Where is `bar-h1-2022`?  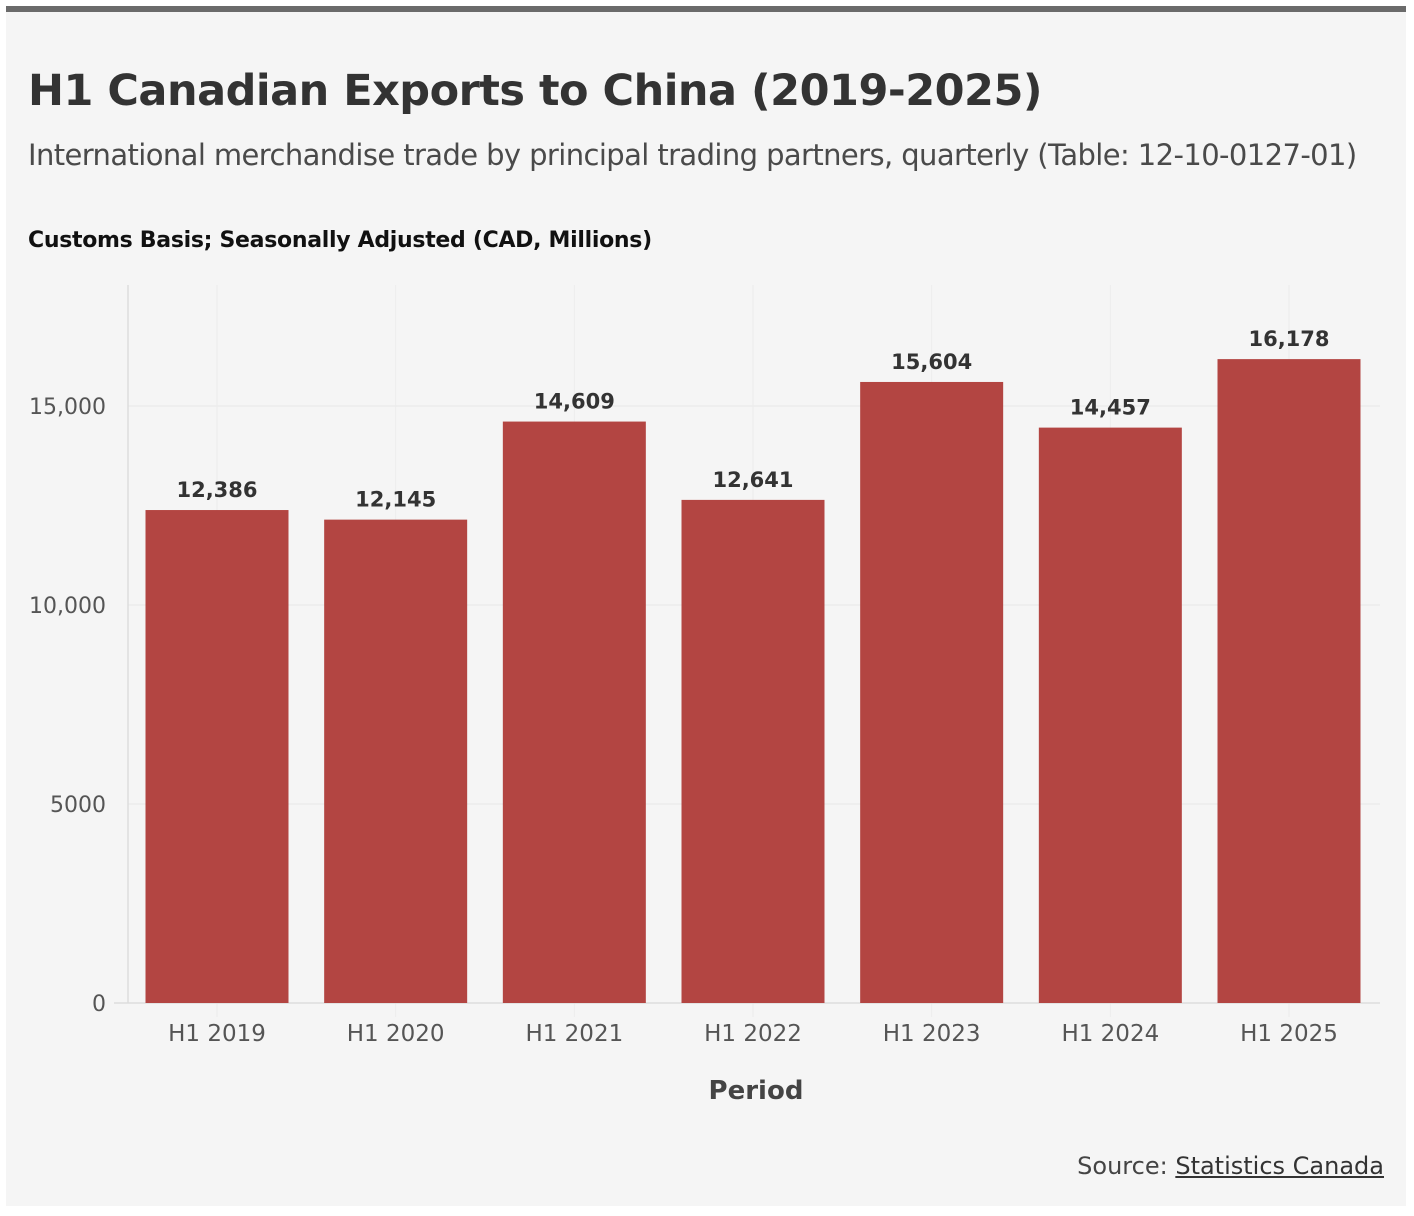 bar-h1-2022 is located at coordinates (753, 751).